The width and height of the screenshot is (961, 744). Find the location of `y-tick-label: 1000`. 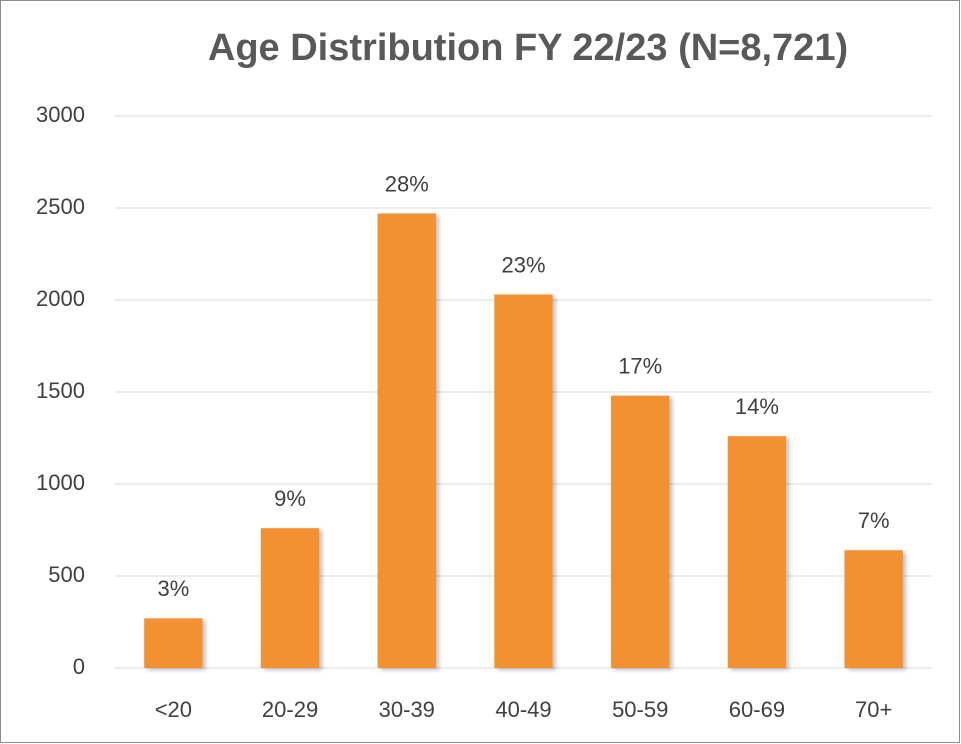

y-tick-label: 1000 is located at coordinates (60, 482).